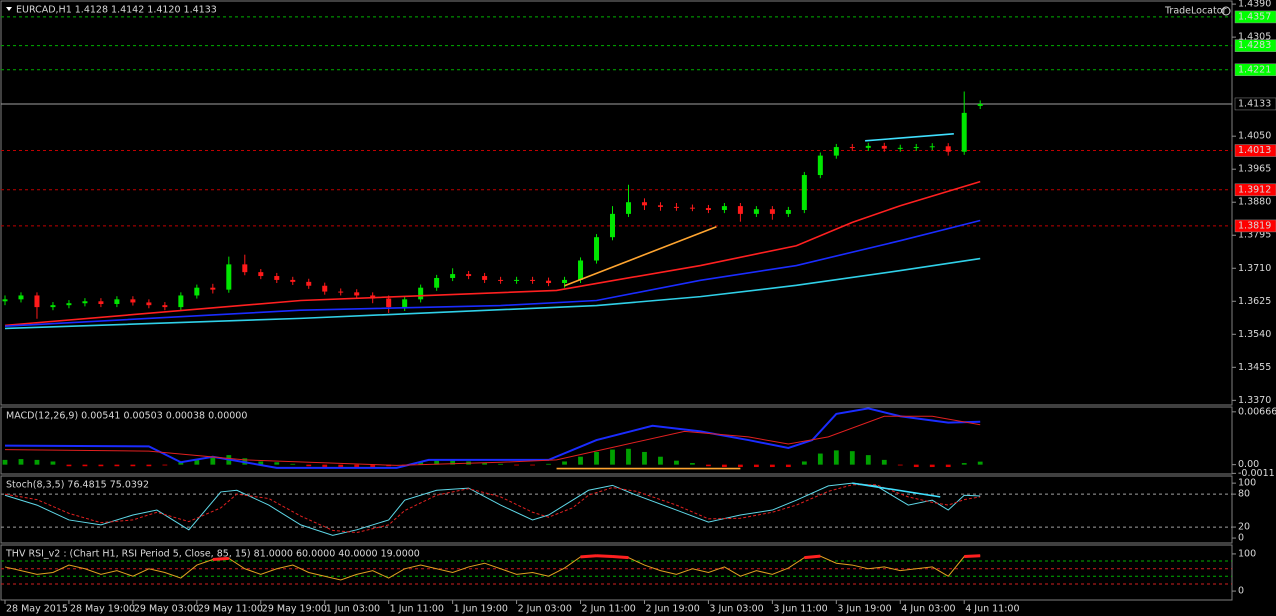 The width and height of the screenshot is (1276, 616). Describe the element at coordinates (992, 609) in the screenshot. I see `x-tick-label: 4 Jun 11:00` at that location.